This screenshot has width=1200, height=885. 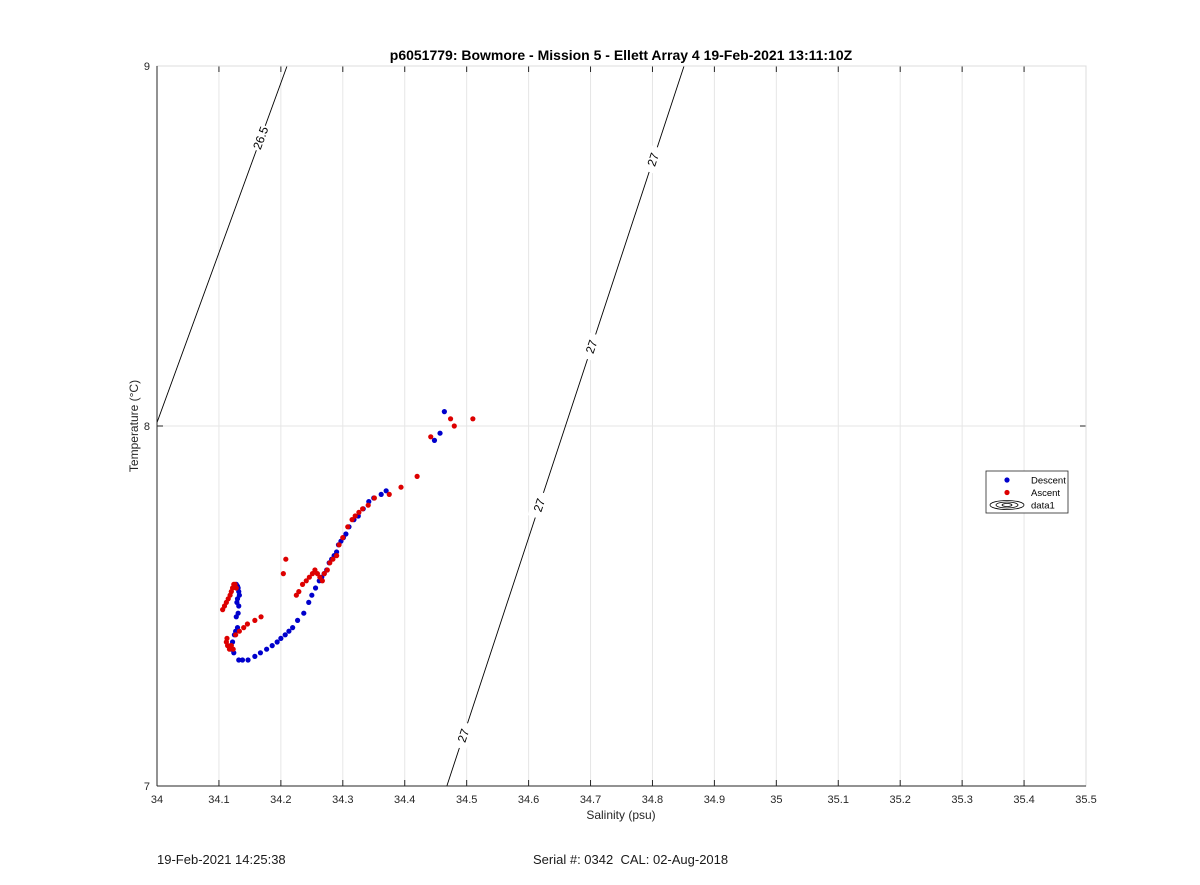 I want to click on y-tick-label: 8, so click(x=147, y=427).